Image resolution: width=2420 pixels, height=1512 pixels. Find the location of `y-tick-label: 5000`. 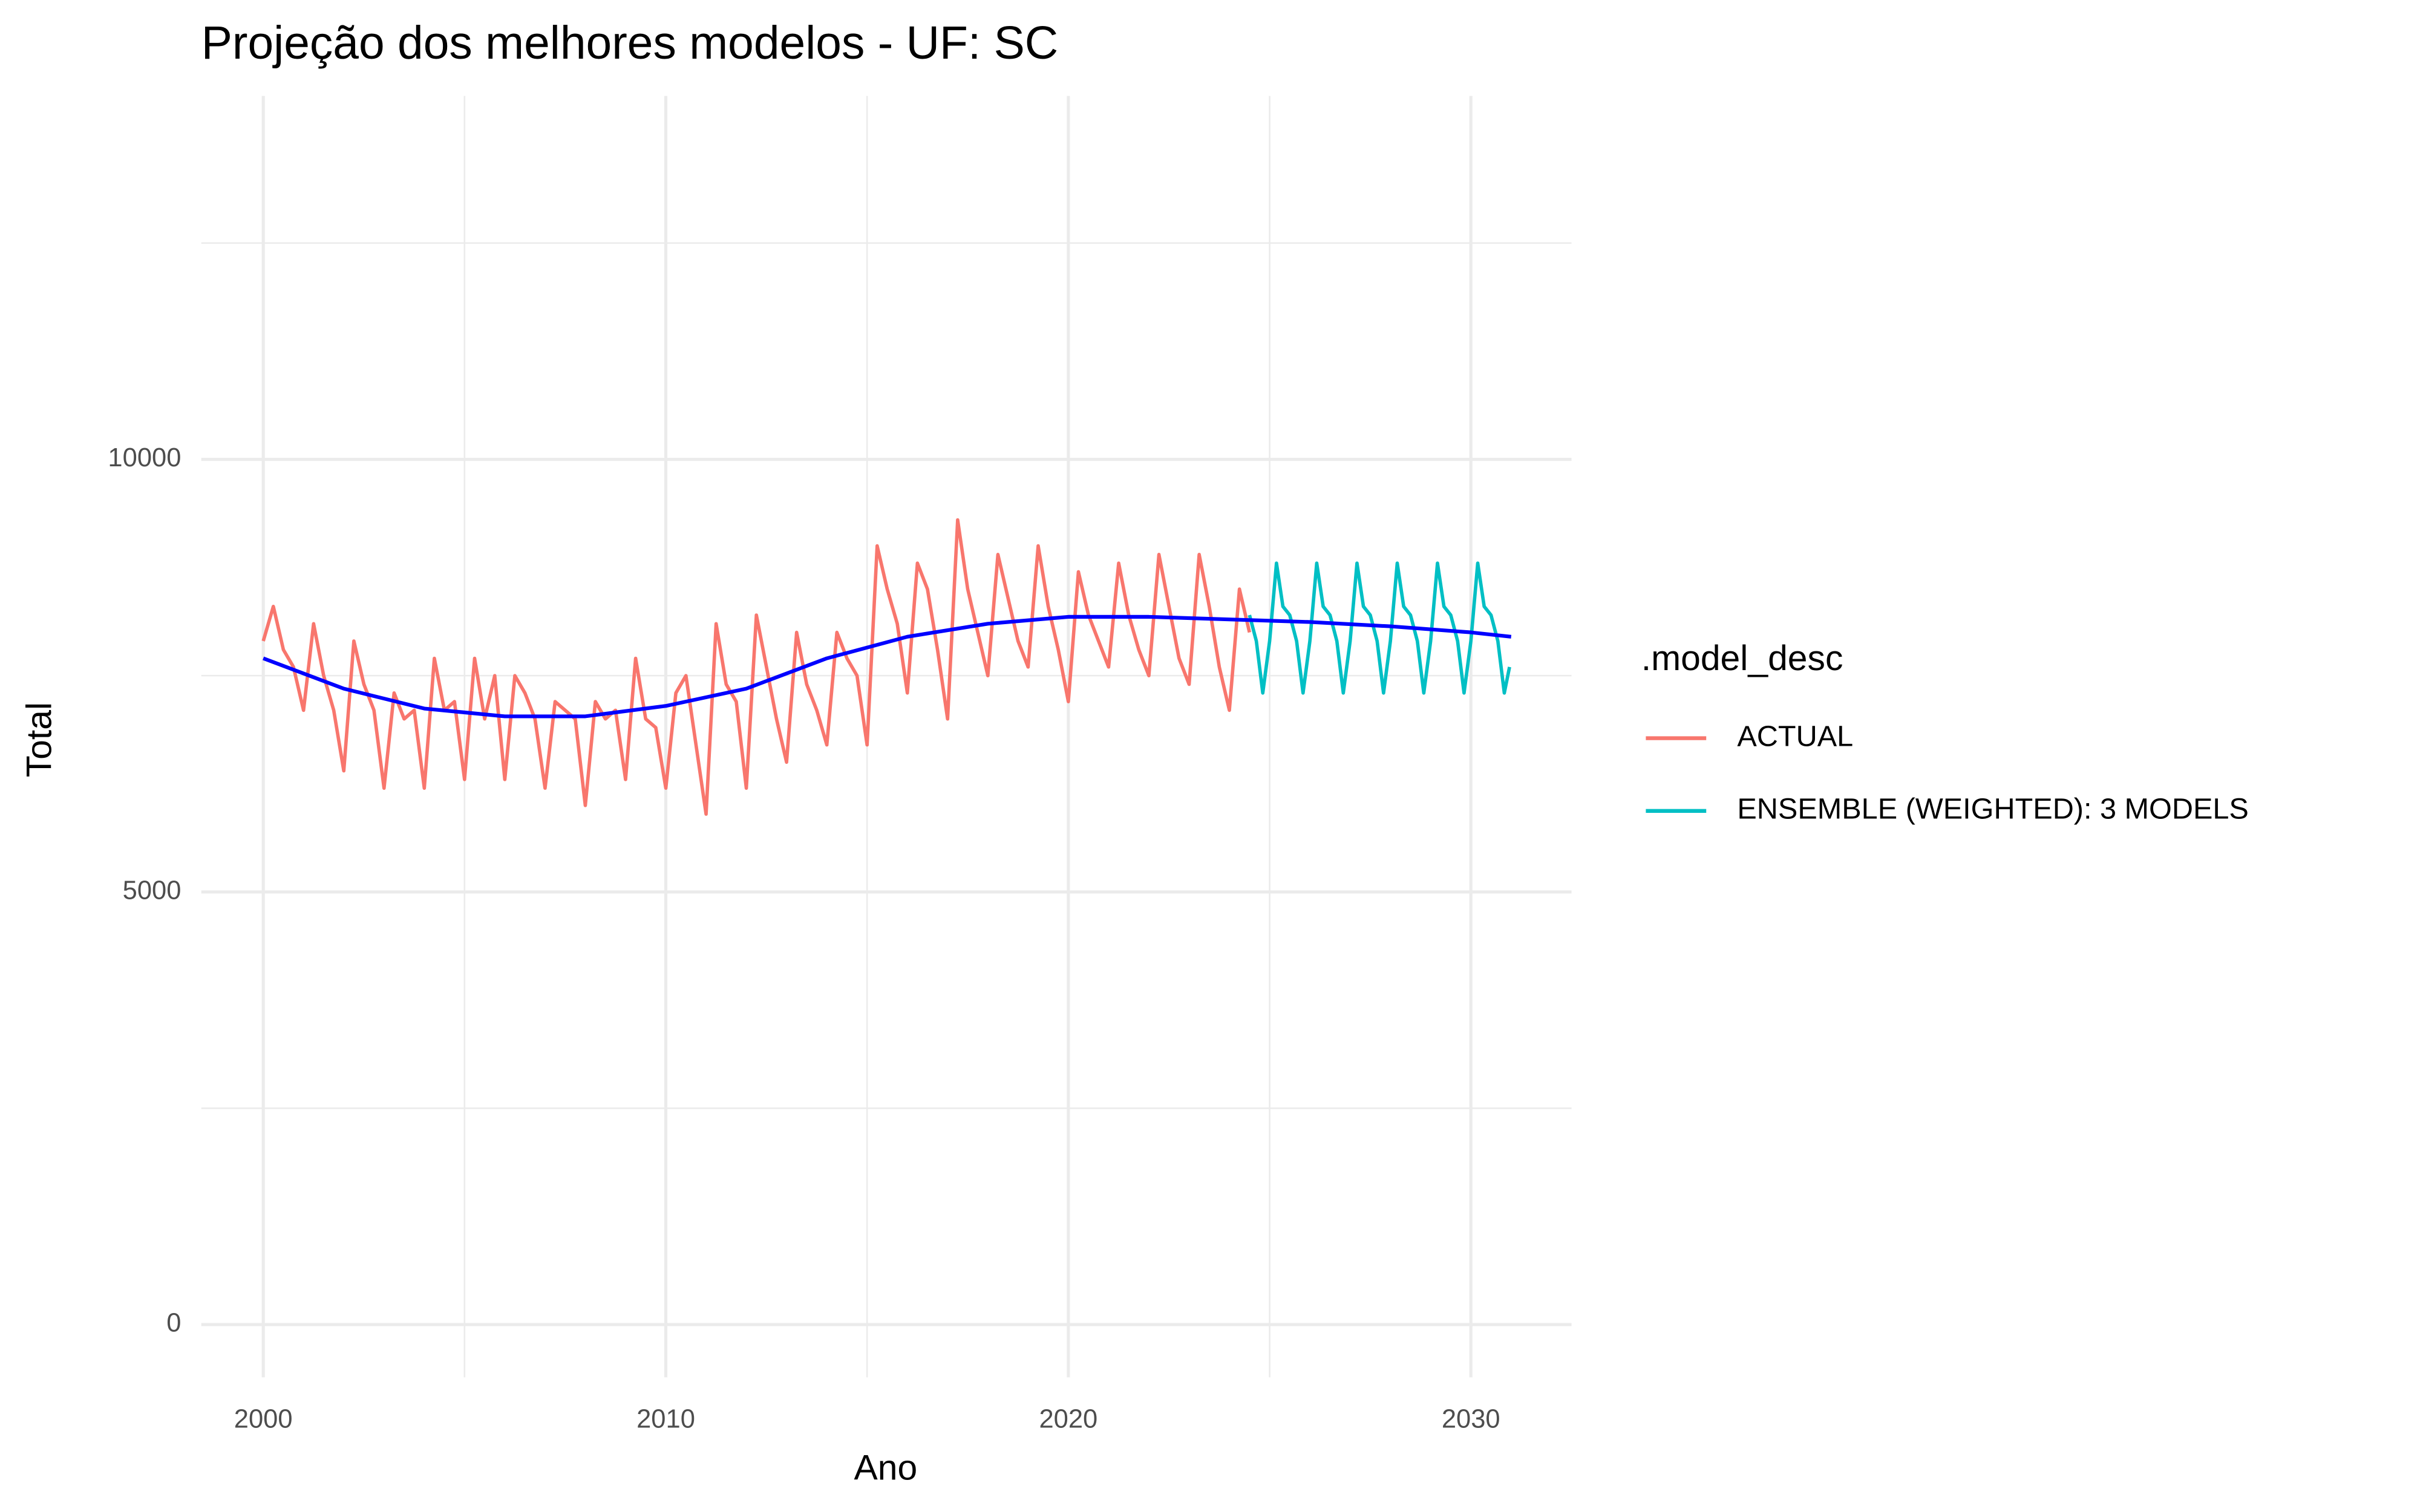

y-tick-label: 5000 is located at coordinates (152, 890).